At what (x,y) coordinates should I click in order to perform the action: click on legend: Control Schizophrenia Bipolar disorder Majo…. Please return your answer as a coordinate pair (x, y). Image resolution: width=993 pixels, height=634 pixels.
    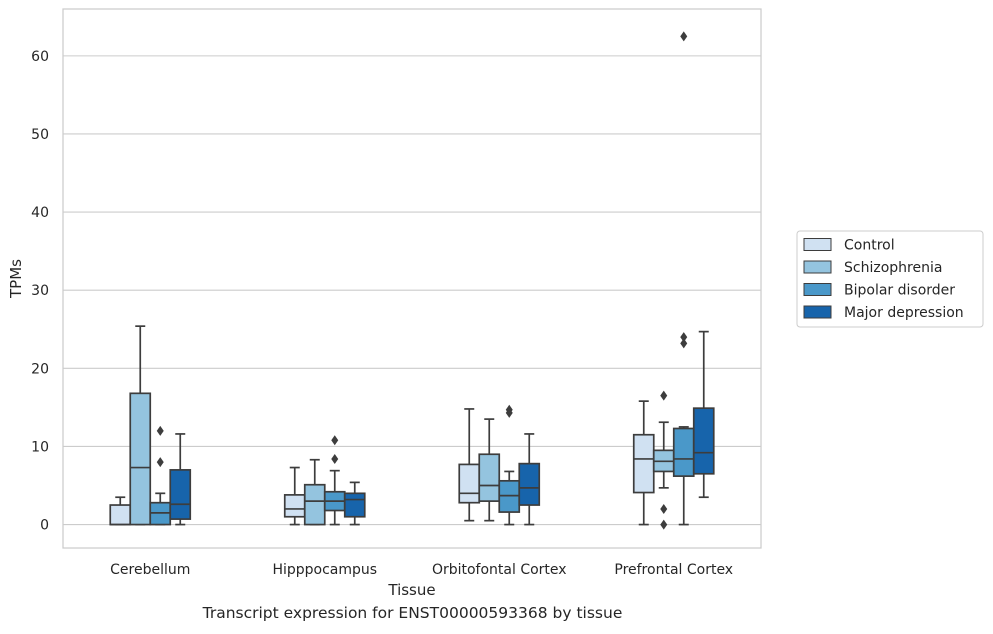
    Looking at the image, I should click on (890, 279).